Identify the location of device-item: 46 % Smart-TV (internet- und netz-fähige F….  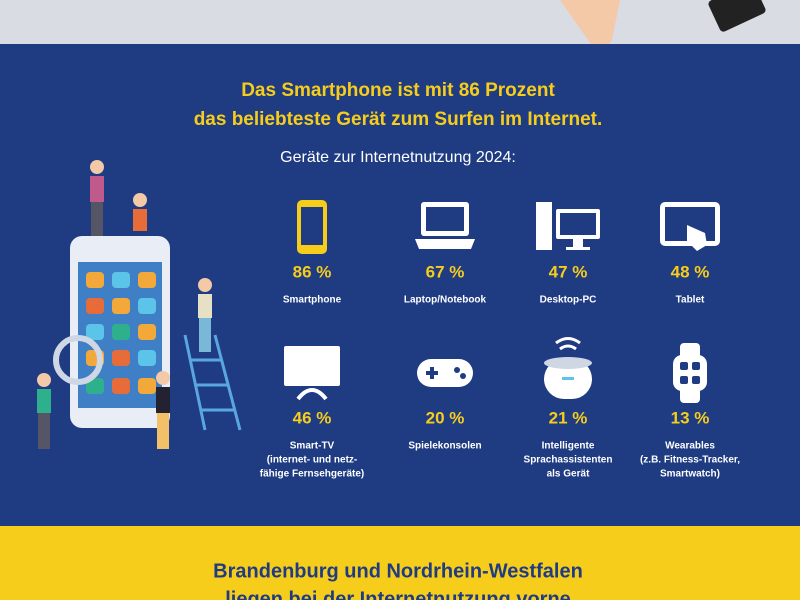
(312, 413).